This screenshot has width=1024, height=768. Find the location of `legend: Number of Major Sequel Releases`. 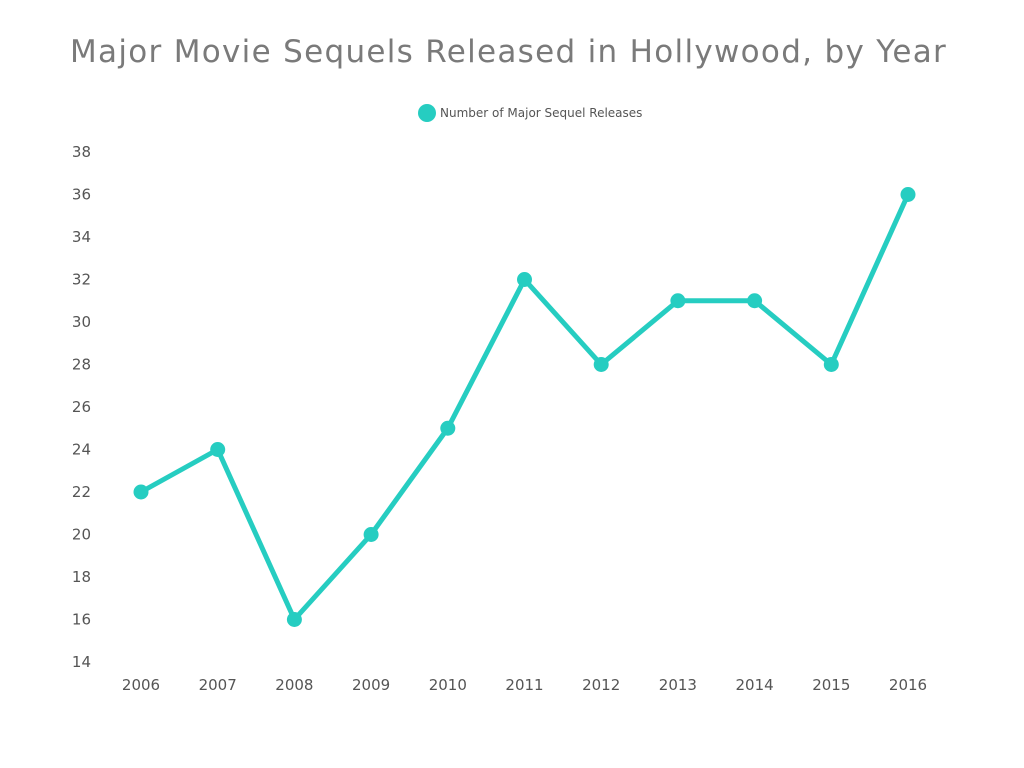

legend: Number of Major Sequel Releases is located at coordinates (530, 113).